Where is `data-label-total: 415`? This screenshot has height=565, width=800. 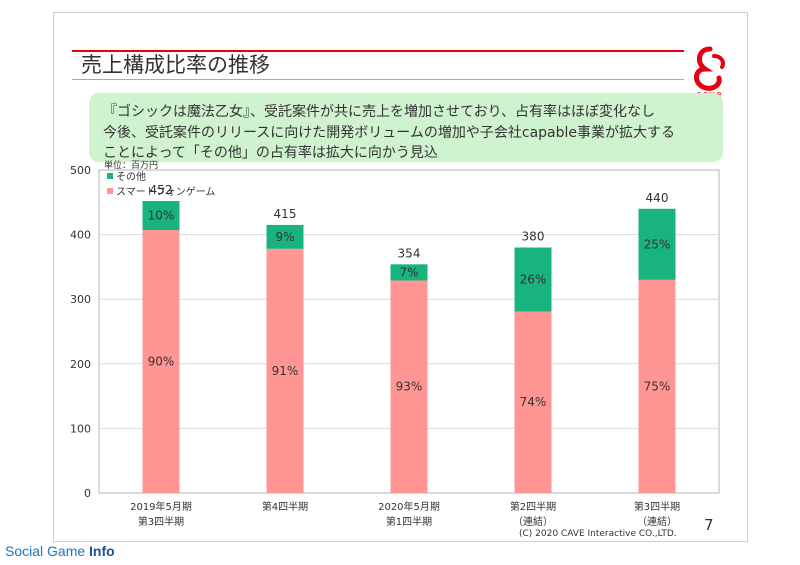 data-label-total: 415 is located at coordinates (285, 214).